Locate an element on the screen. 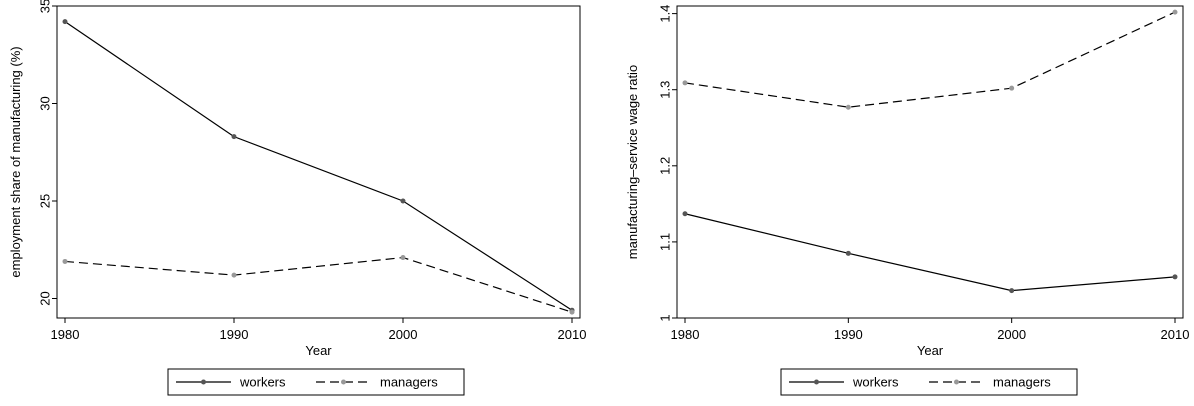  y-tick-label: 1.2 is located at coordinates (665, 166).